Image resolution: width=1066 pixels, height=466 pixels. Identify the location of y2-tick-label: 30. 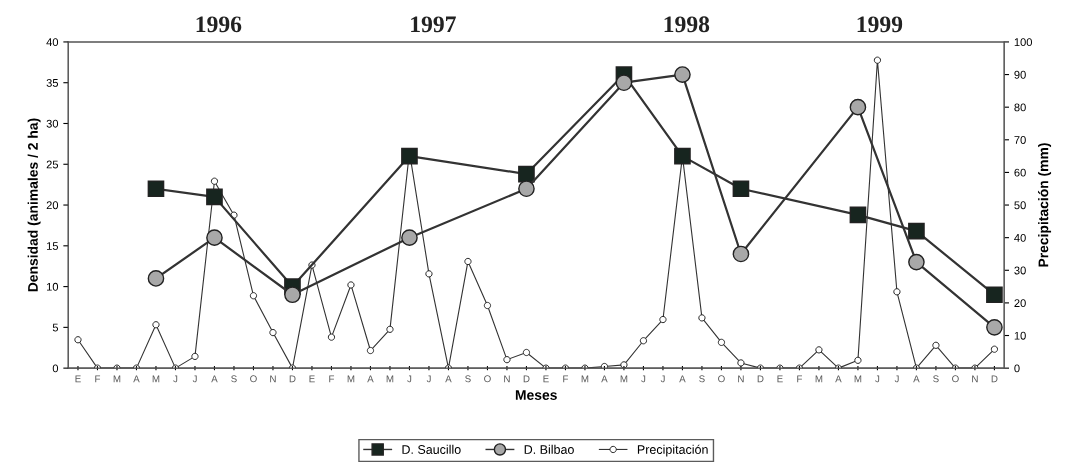
(1020, 270).